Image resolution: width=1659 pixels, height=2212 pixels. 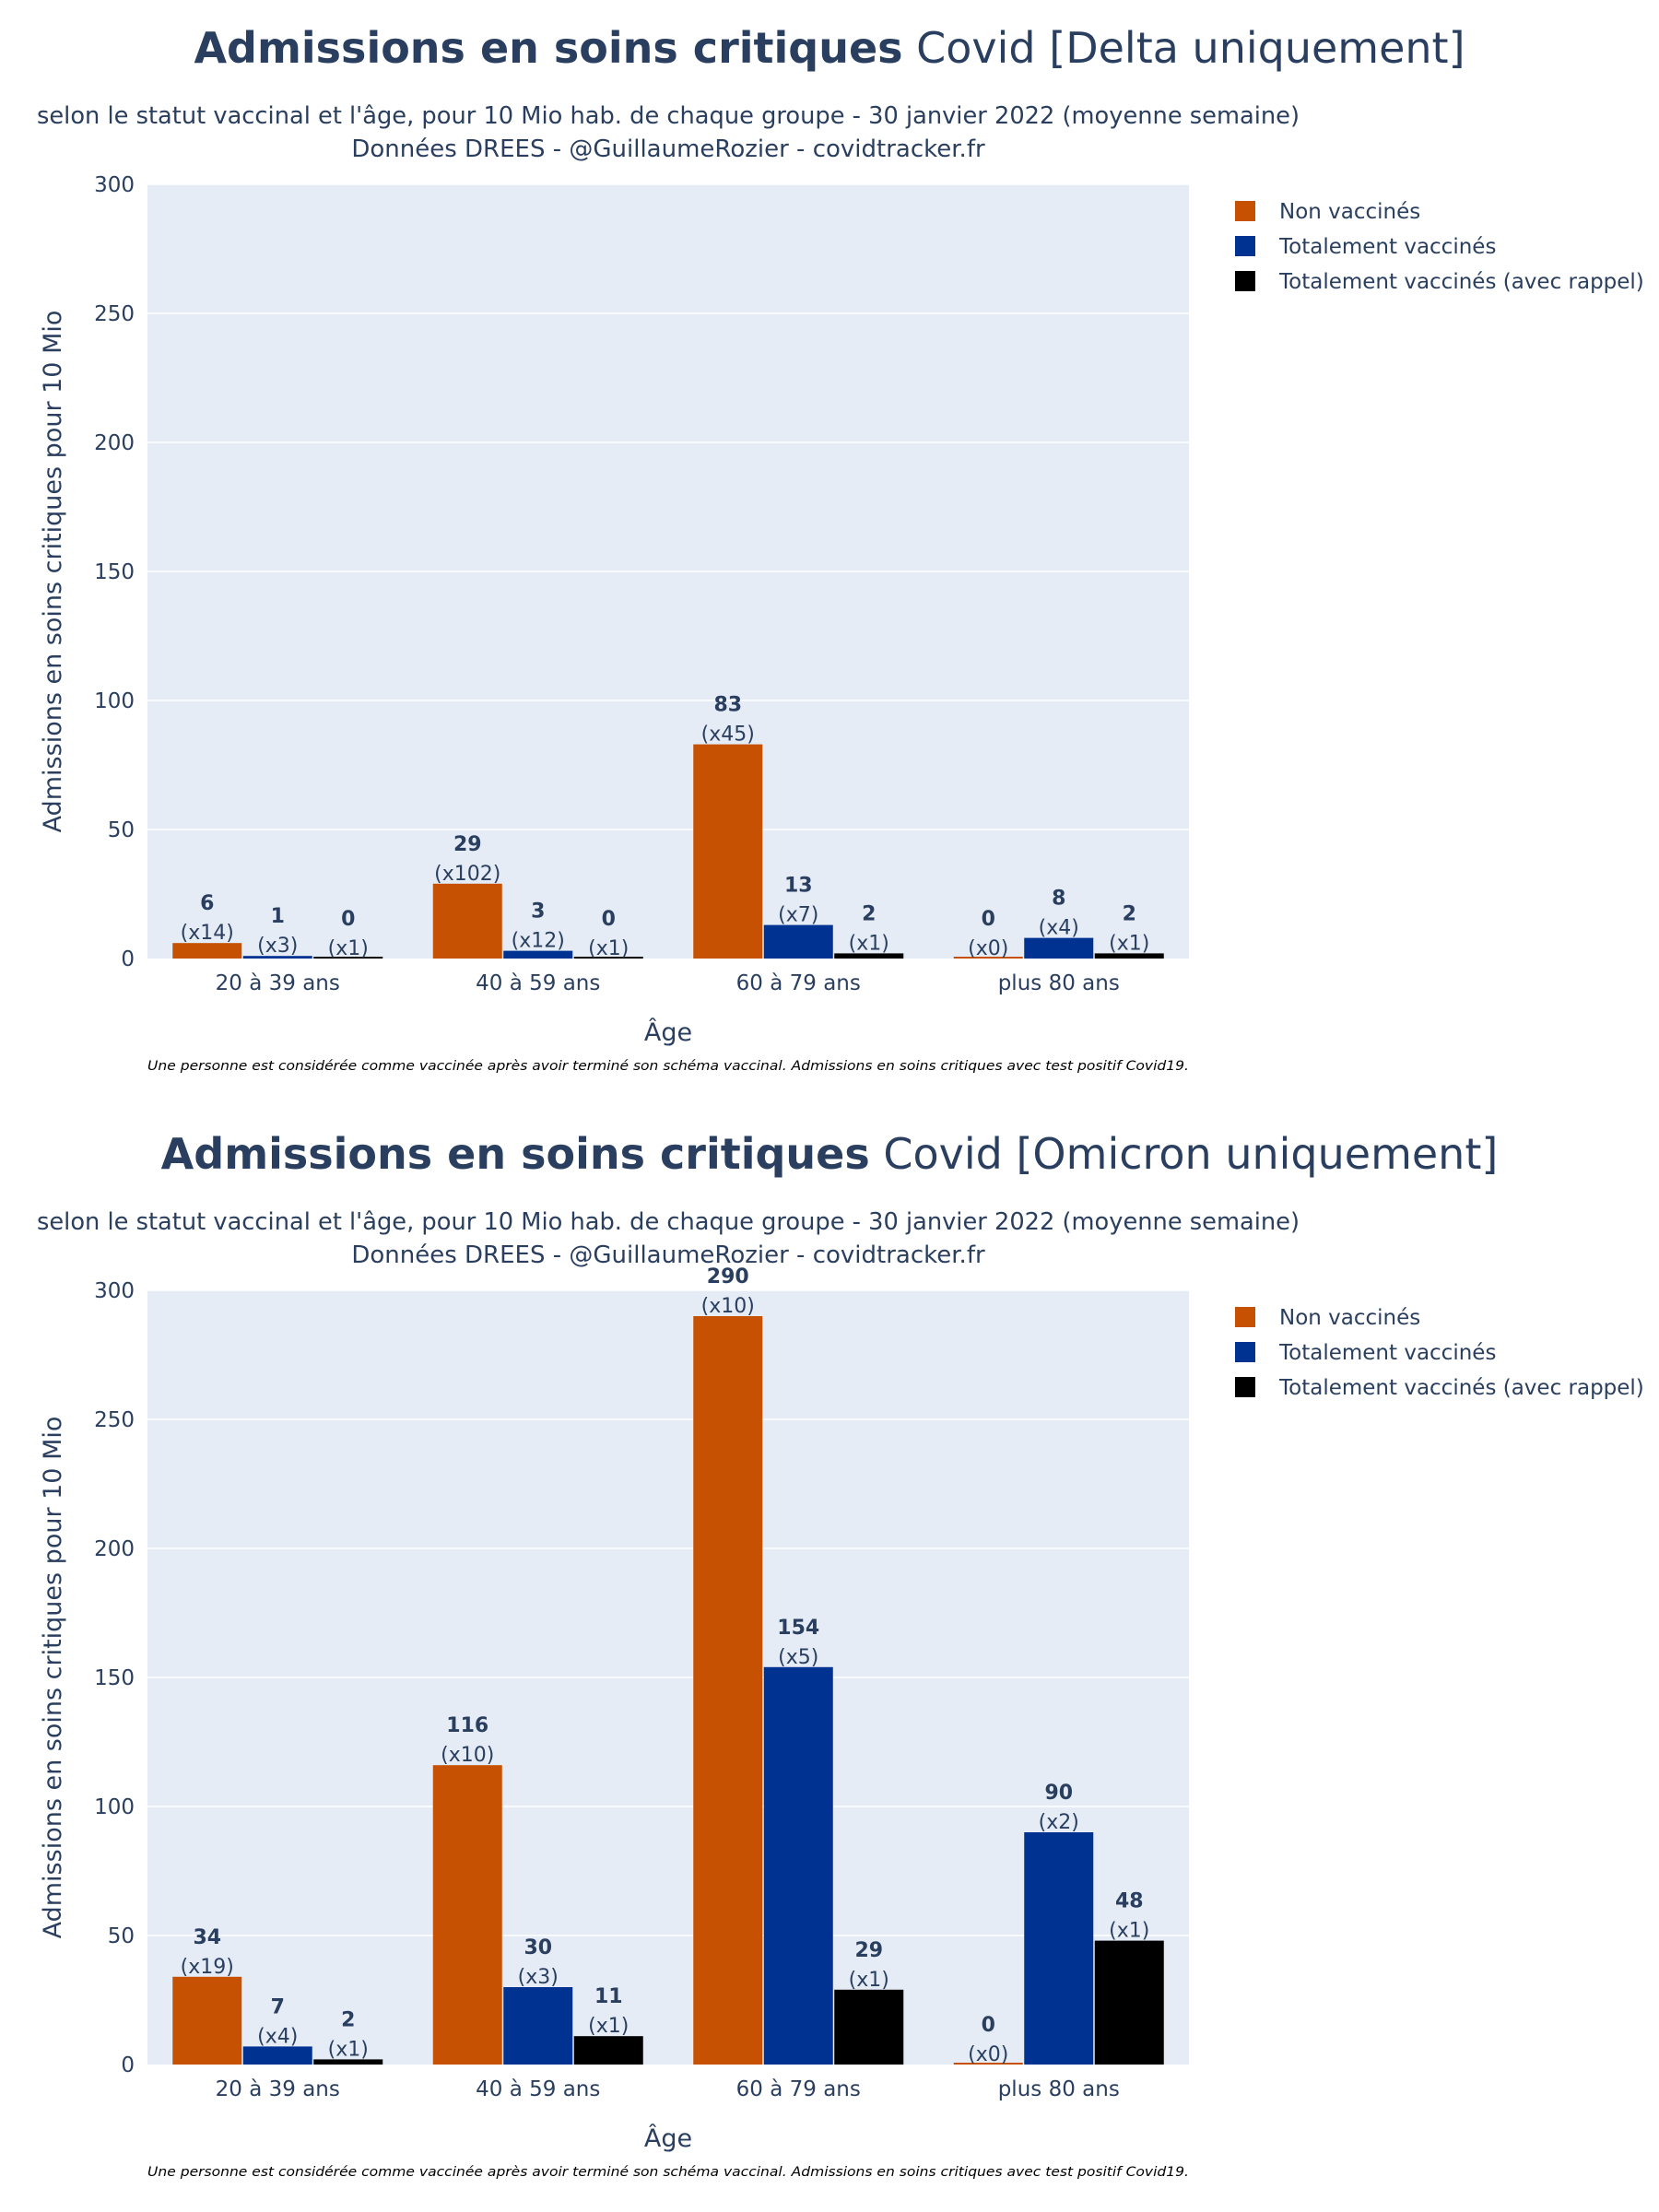 What do you see at coordinates (467, 1725) in the screenshot?
I see `bar-value-label: 116` at bounding box center [467, 1725].